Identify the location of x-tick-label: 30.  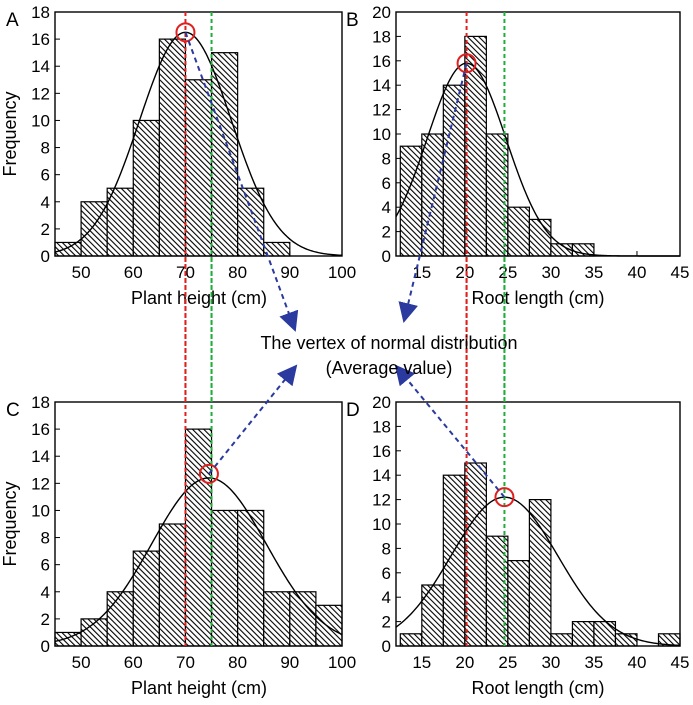
(550, 662).